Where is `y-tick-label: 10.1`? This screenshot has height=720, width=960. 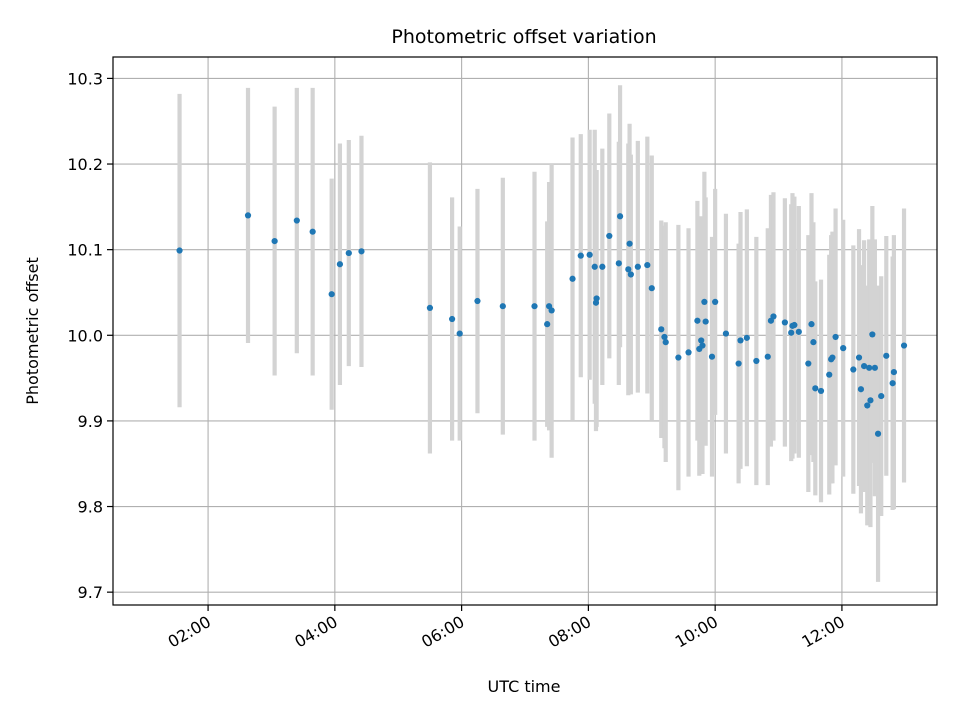 y-tick-label: 10.1 is located at coordinates (85, 250).